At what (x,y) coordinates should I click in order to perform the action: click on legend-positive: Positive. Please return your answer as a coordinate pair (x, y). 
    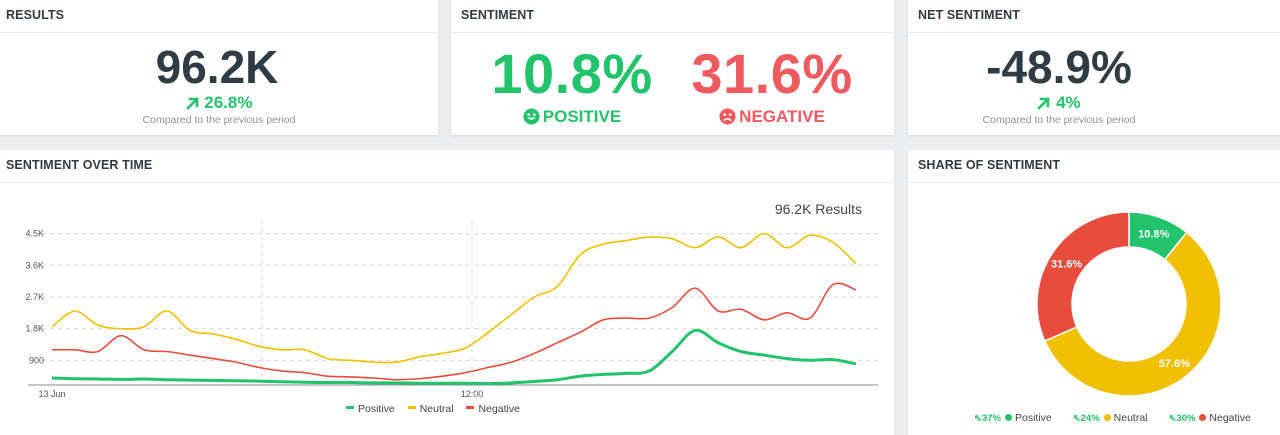
    Looking at the image, I should click on (370, 409).